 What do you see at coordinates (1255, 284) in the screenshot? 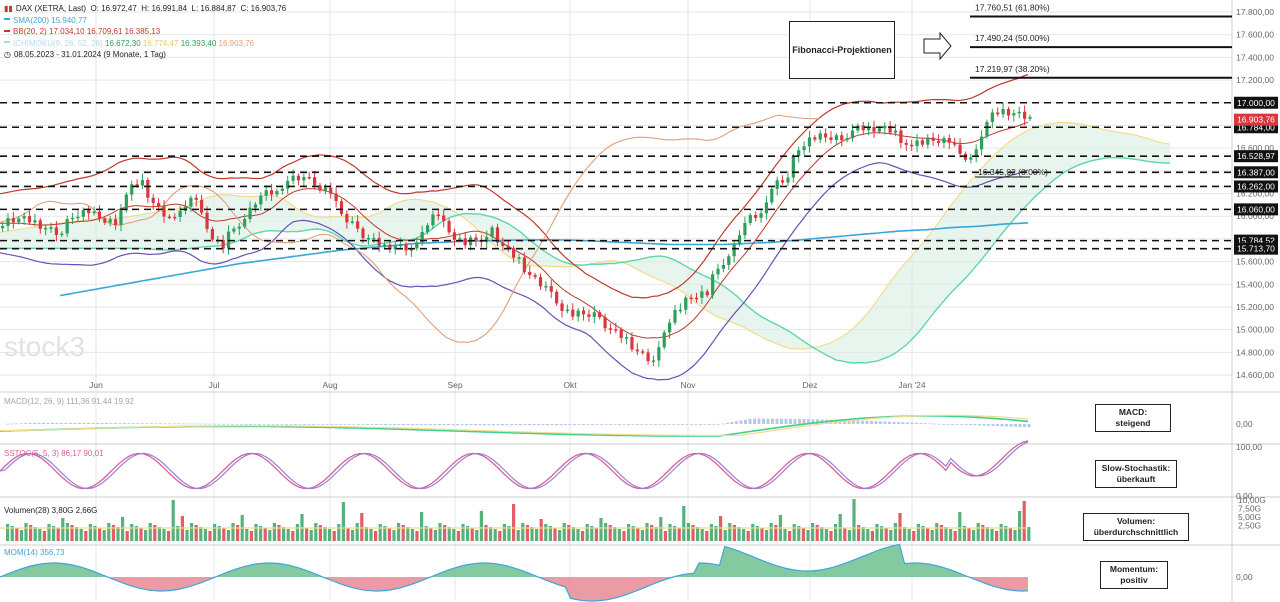
I see `price-tick-label: 15.400,00` at bounding box center [1255, 284].